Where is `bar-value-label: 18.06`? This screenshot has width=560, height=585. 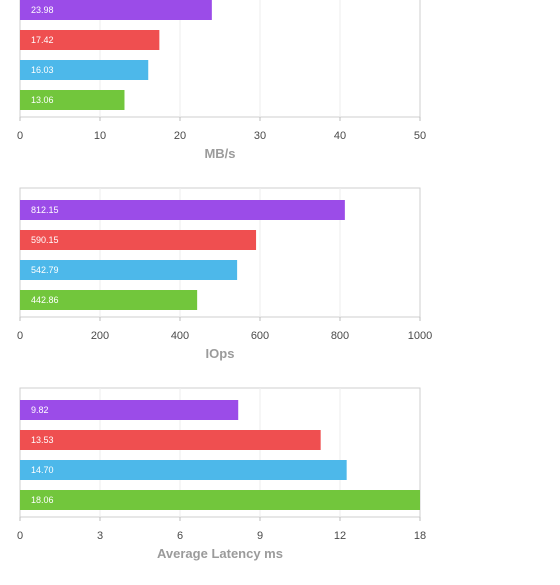 bar-value-label: 18.06 is located at coordinates (42, 500).